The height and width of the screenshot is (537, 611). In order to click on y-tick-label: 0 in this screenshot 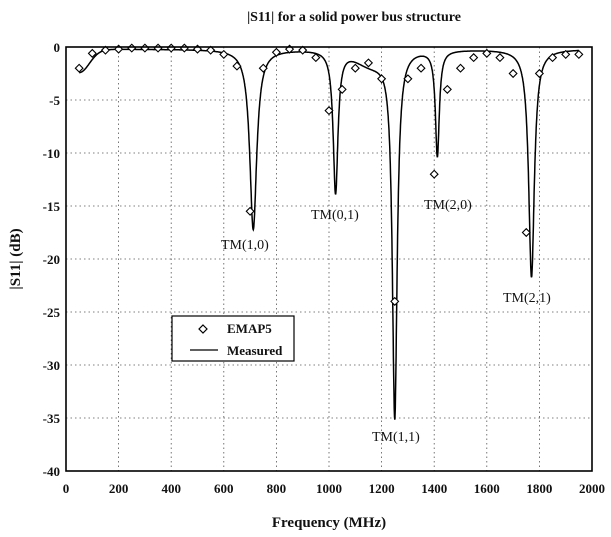, I will do `click(57, 47)`.